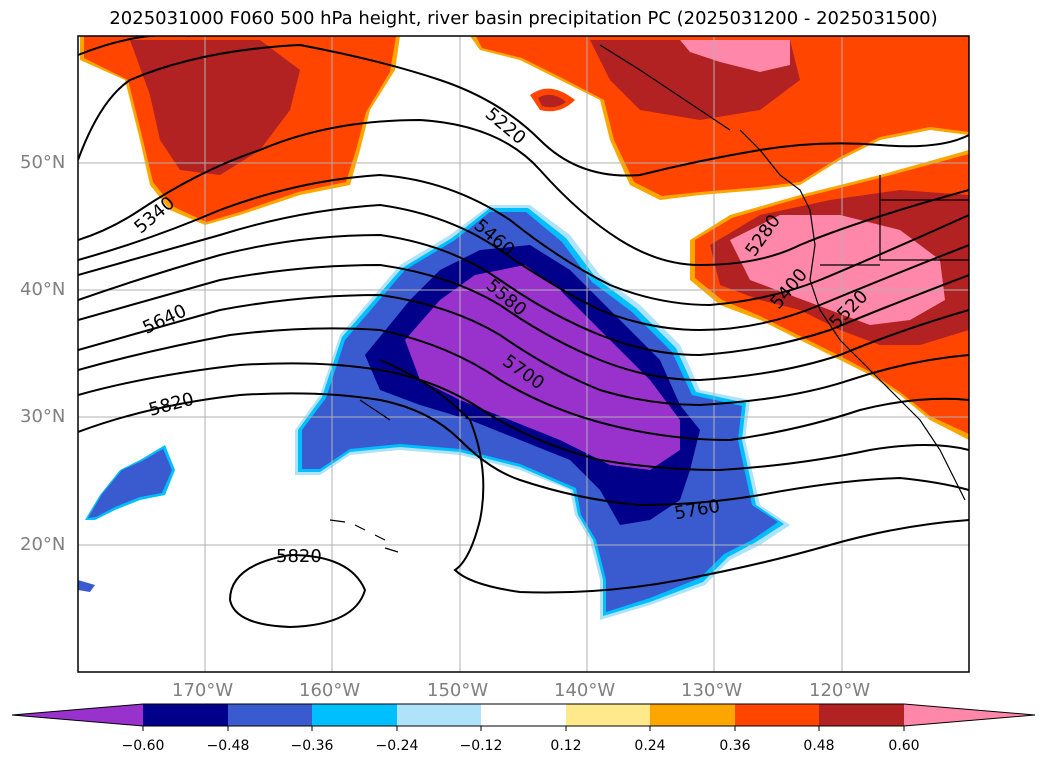 Image resolution: width=1047 pixels, height=765 pixels. What do you see at coordinates (523, 717) in the screenshot?
I see `colorbar` at bounding box center [523, 717].